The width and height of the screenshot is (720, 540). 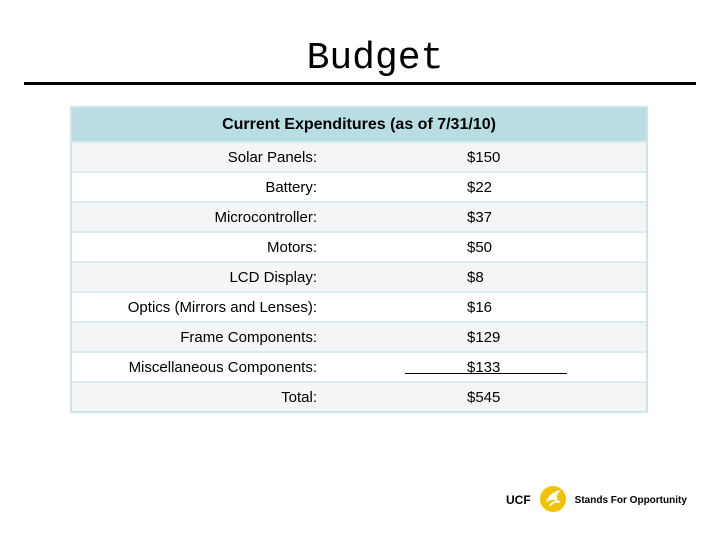 I want to click on table-row: Motors: $50, so click(x=359, y=246).